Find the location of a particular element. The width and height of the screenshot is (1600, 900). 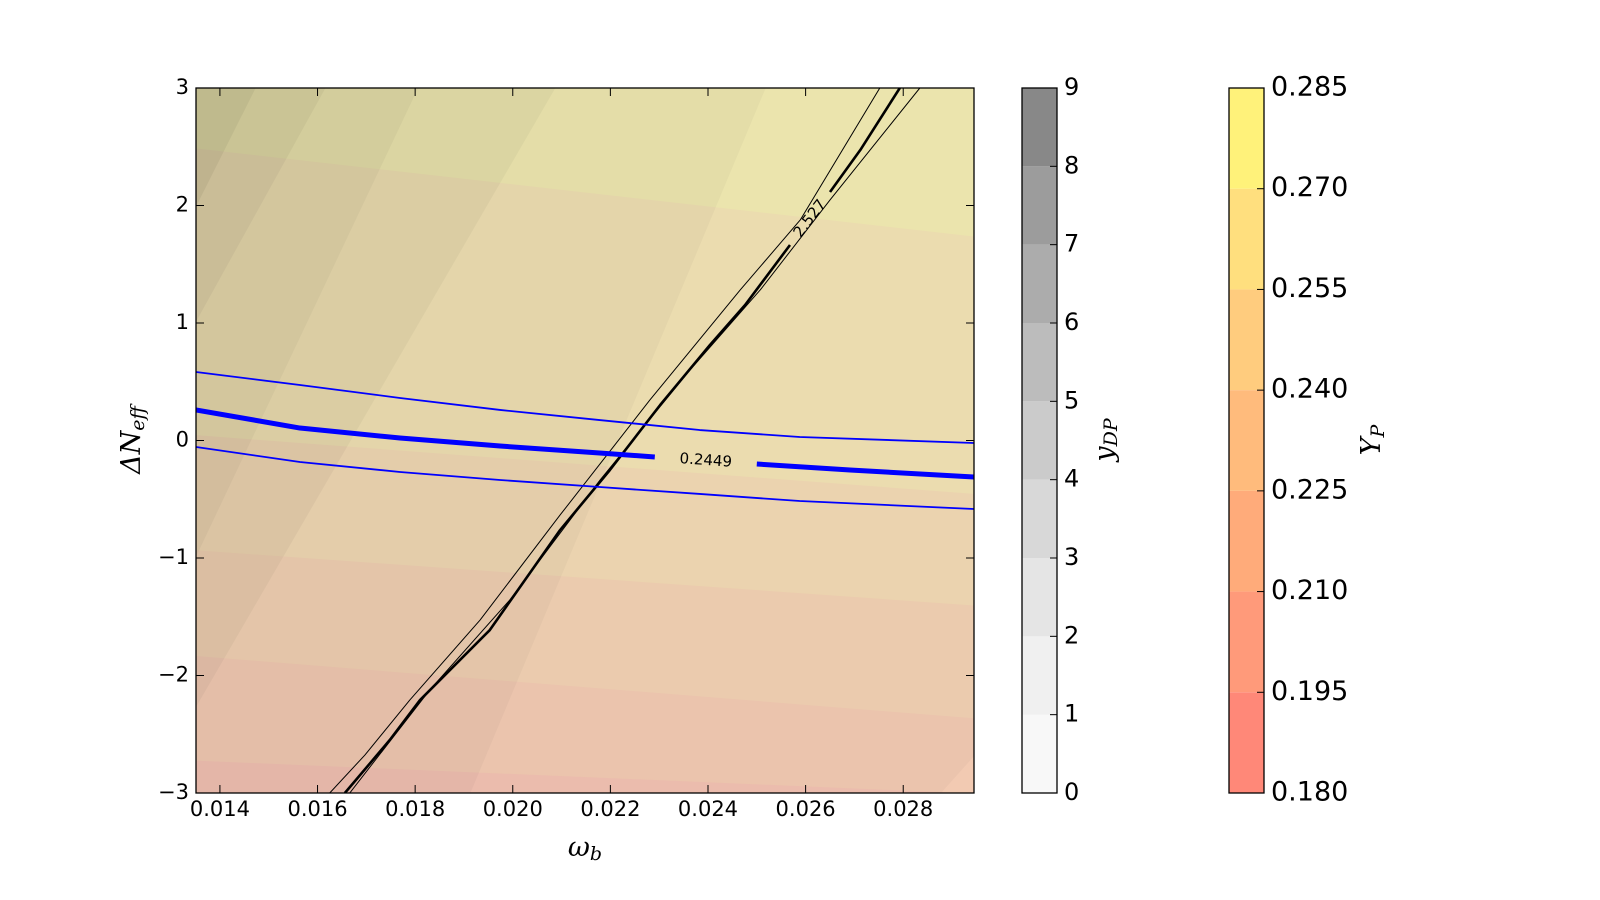

x-tick-label: 0.024 is located at coordinates (708, 809).